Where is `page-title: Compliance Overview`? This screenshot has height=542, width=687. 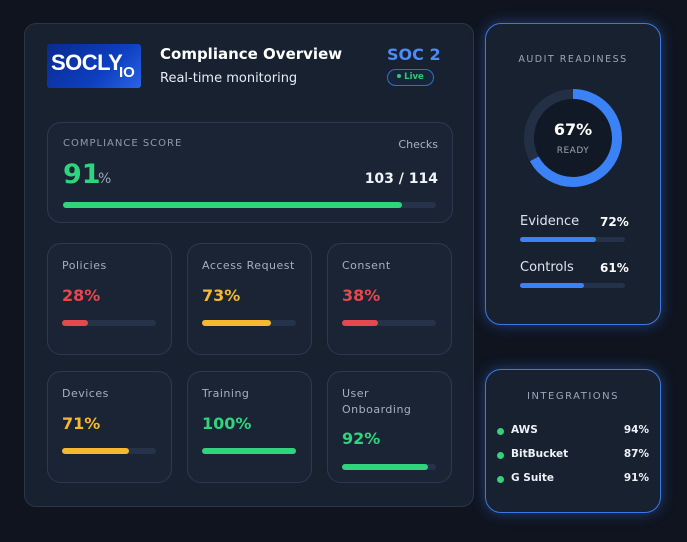 page-title: Compliance Overview is located at coordinates (251, 54).